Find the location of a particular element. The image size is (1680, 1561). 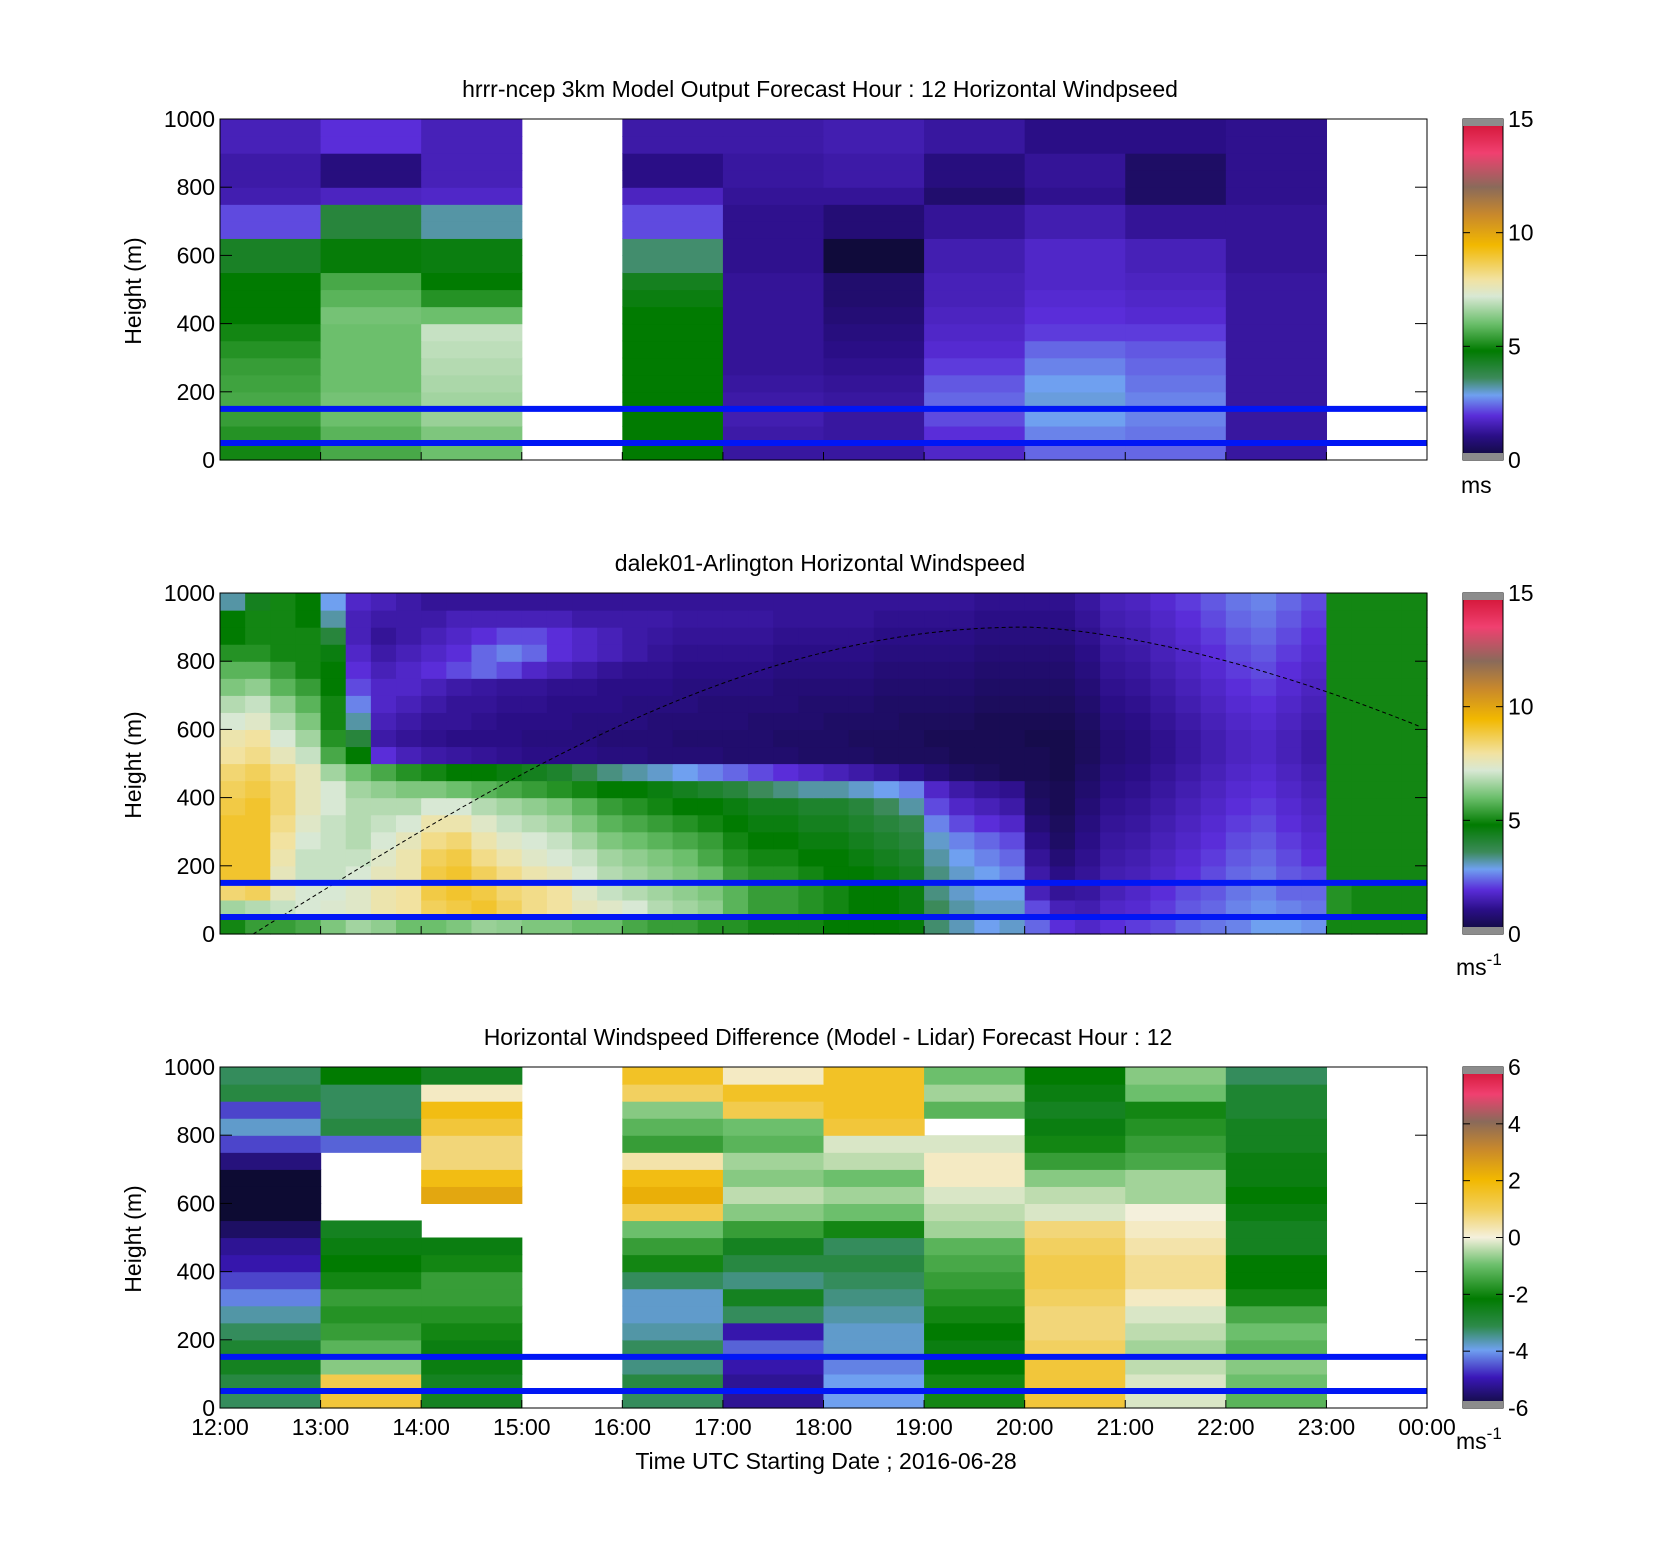

x-tick-label: 14:00 is located at coordinates (421, 1427).